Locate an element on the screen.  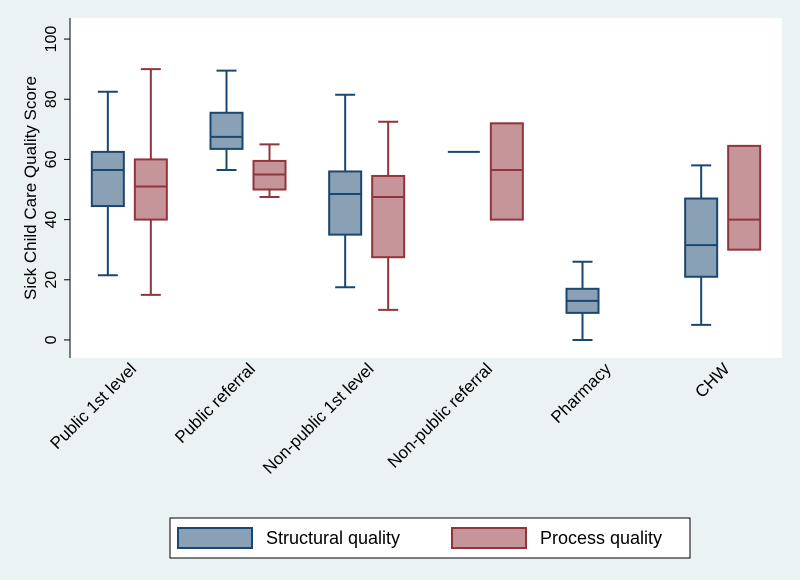
y-tick-label: 0 is located at coordinates (51, 339).